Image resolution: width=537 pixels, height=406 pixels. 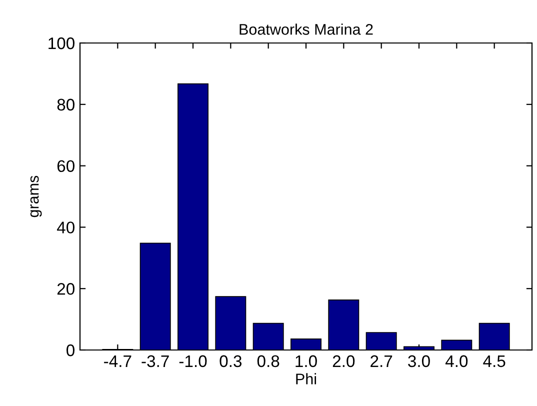 What do you see at coordinates (193, 361) in the screenshot?
I see `x-tick-label: -1.0` at bounding box center [193, 361].